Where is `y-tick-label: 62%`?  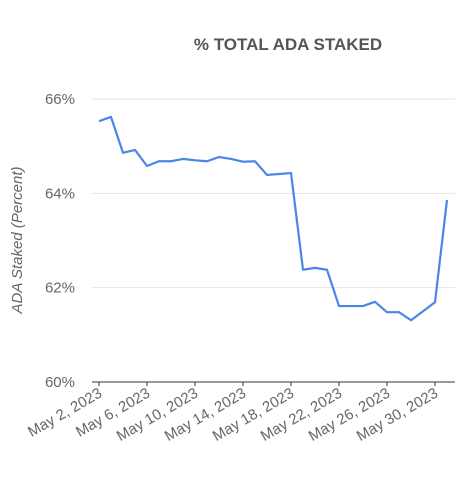
y-tick-label: 62% is located at coordinates (60, 288).